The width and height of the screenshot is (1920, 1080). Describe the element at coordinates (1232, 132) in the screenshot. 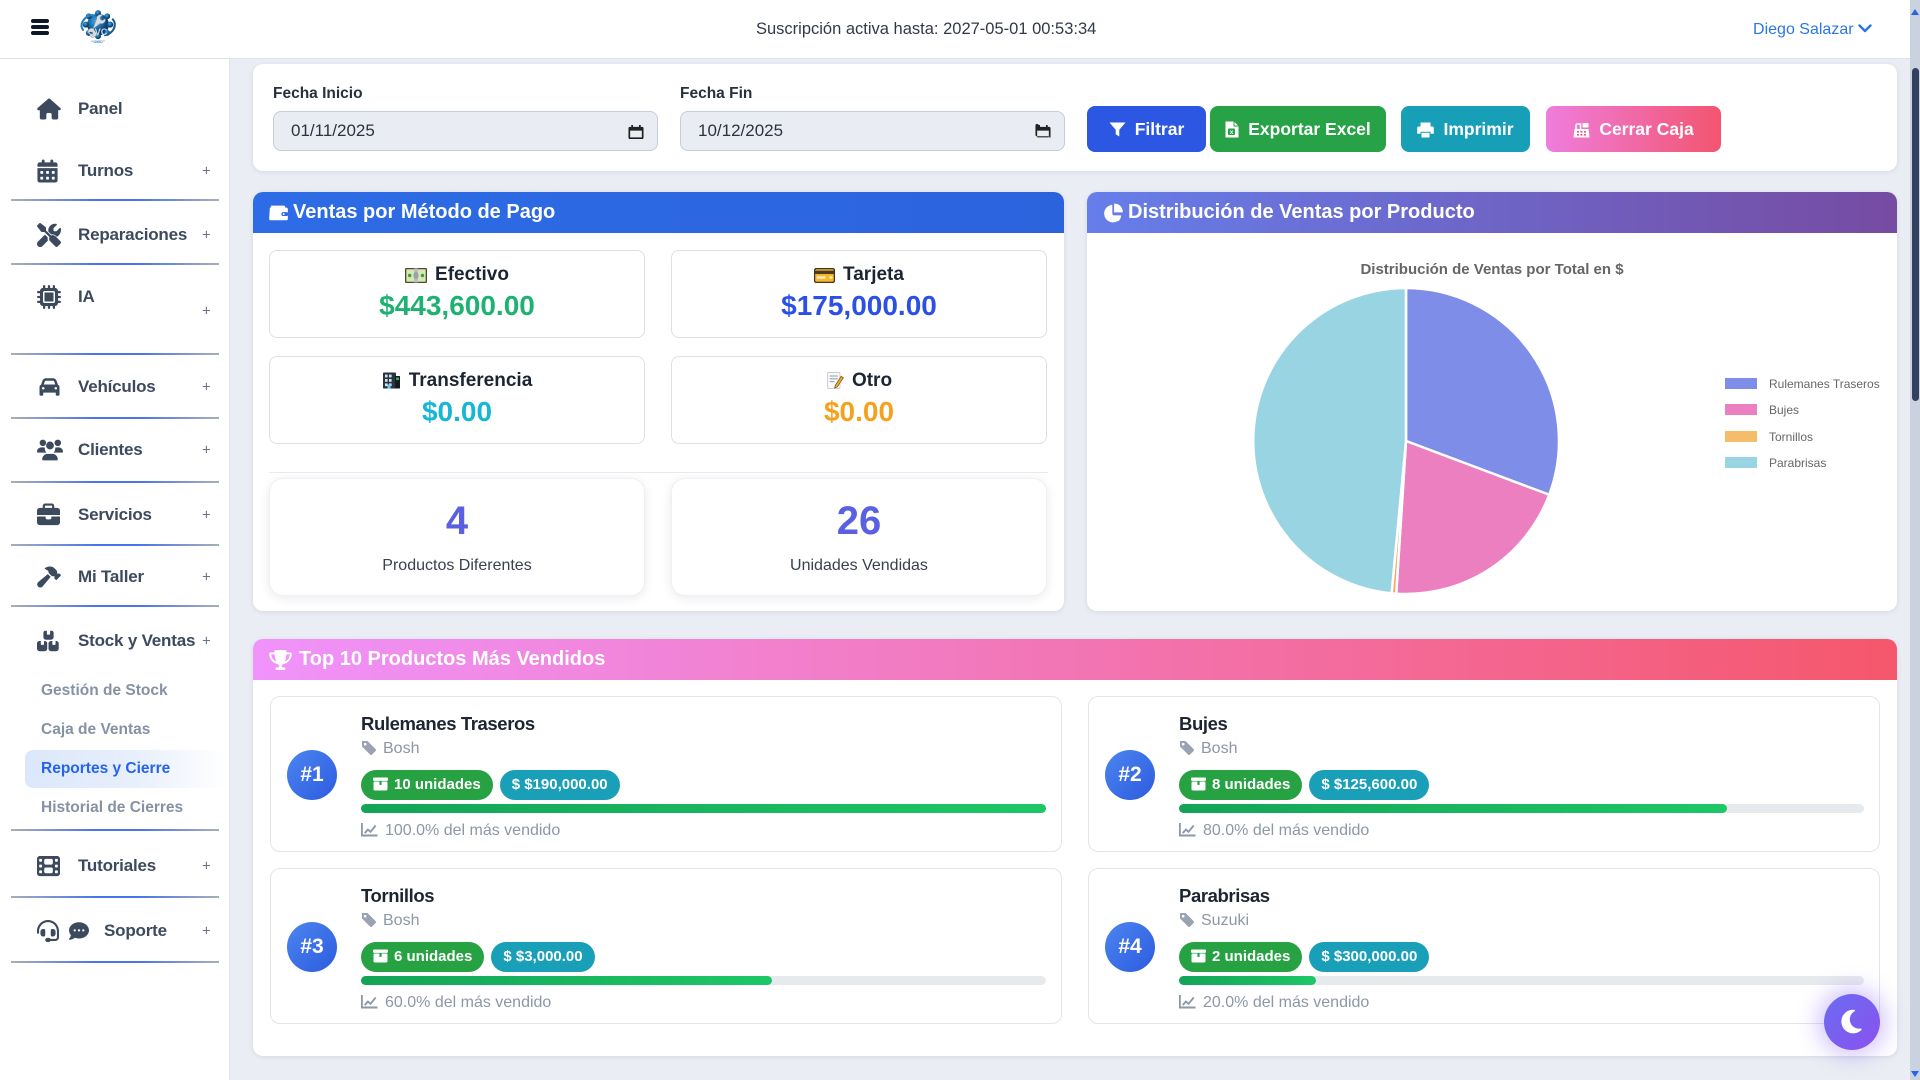

I see `svg-text: x` at that location.